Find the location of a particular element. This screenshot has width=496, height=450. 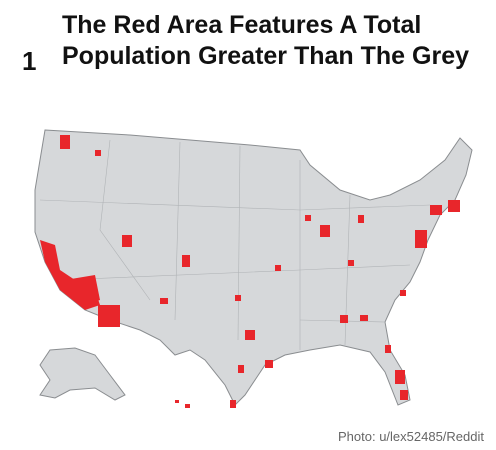

hawaii is located at coordinates (182, 404).